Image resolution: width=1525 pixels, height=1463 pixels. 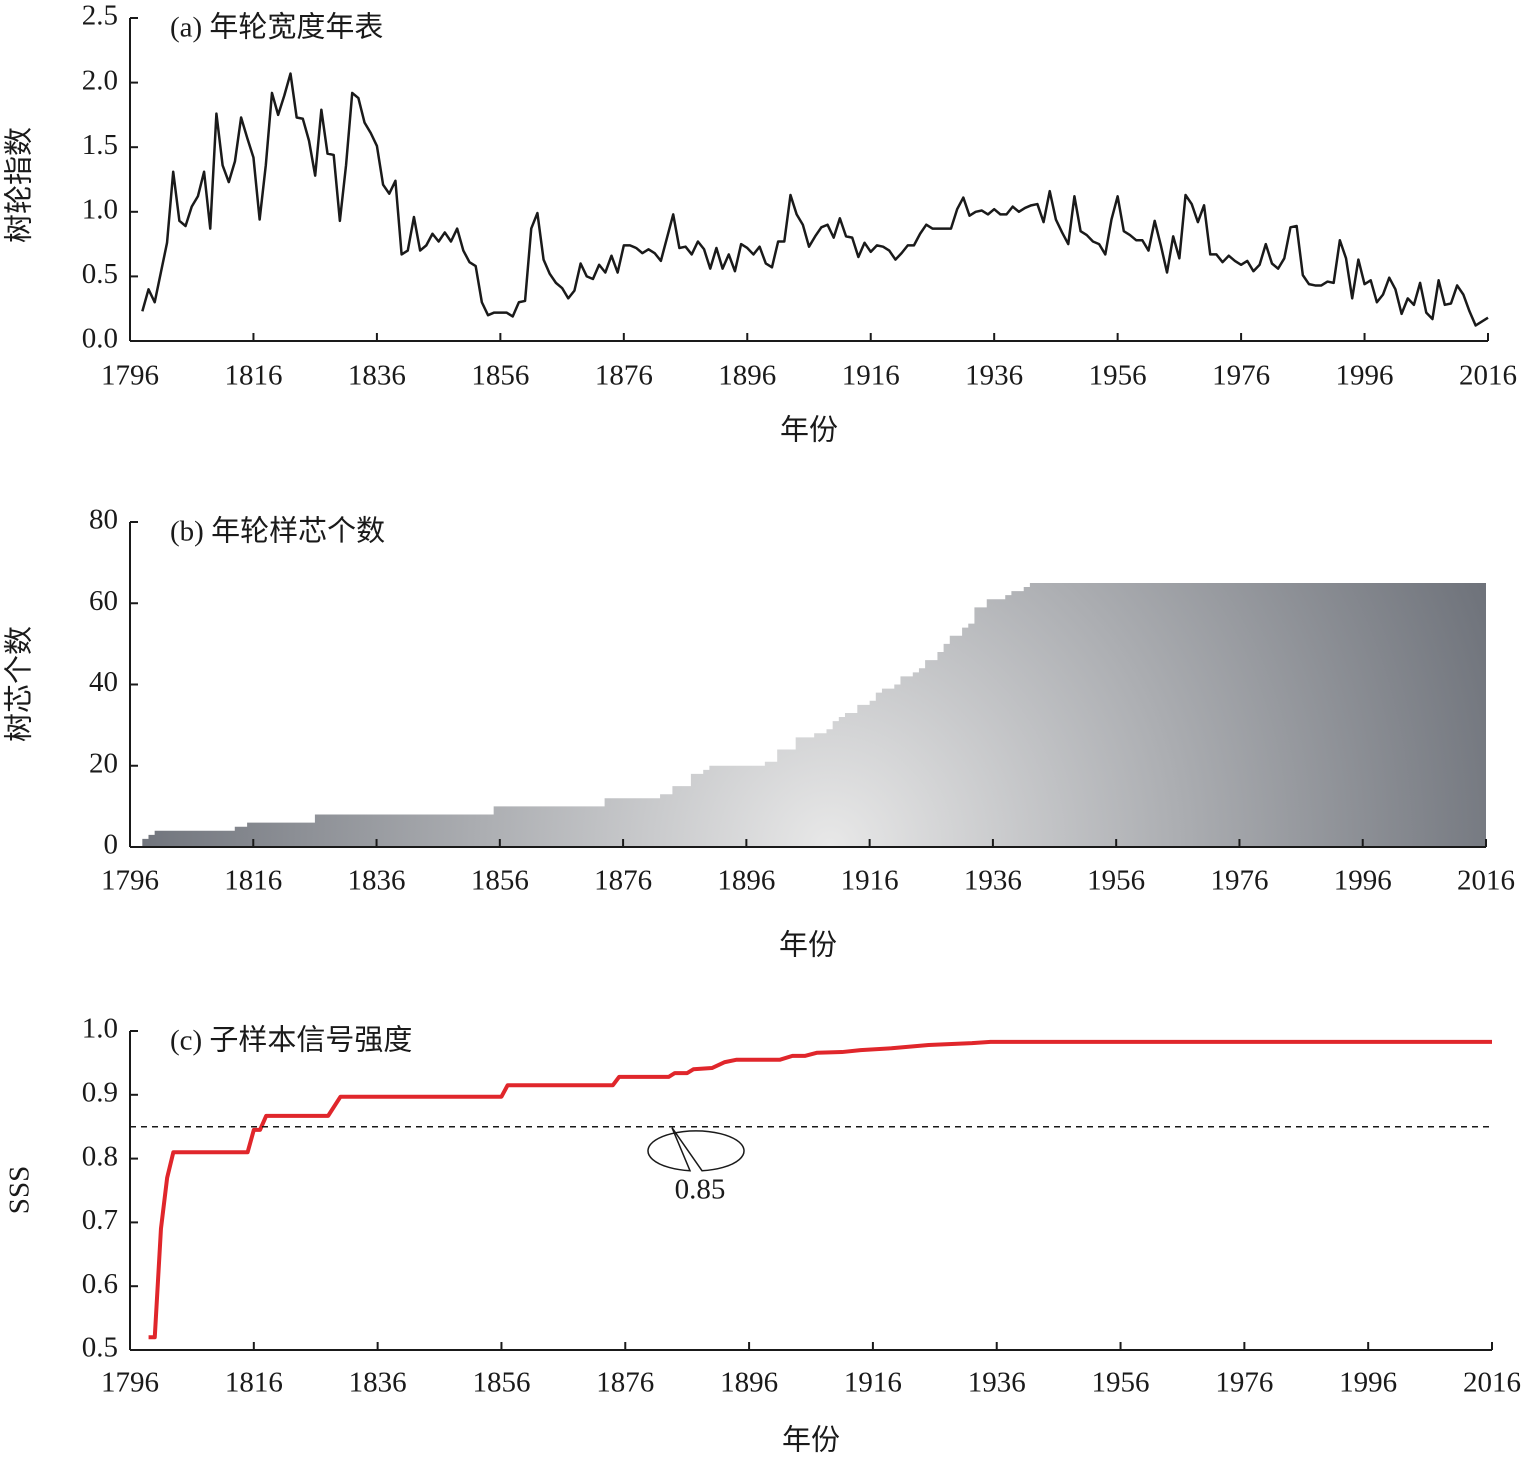 What do you see at coordinates (276, 27) in the screenshot?
I see `chart-title: (a) 年轮宽度年表` at bounding box center [276, 27].